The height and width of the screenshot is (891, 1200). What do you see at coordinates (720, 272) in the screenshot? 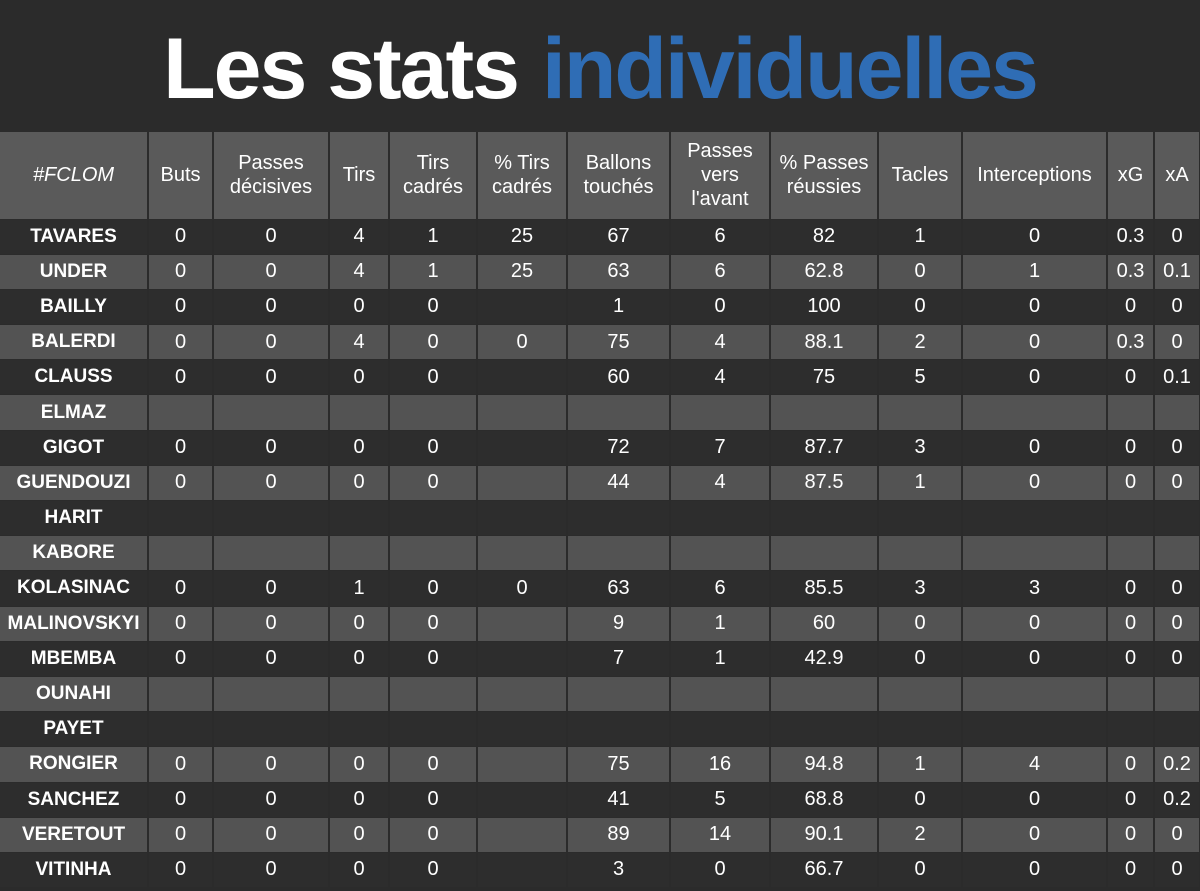
I see `stat-cell: 6` at bounding box center [720, 272].